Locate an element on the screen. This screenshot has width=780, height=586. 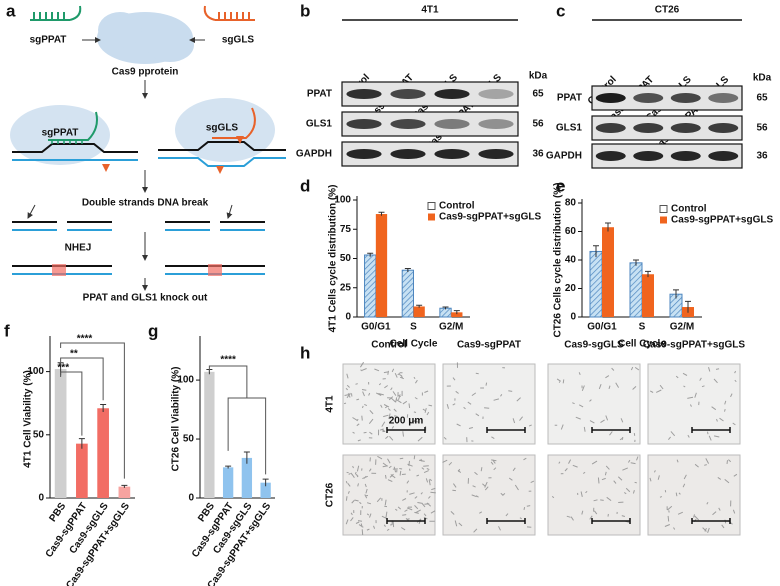
y-tick-label: 20 is located at coordinates (571, 288).